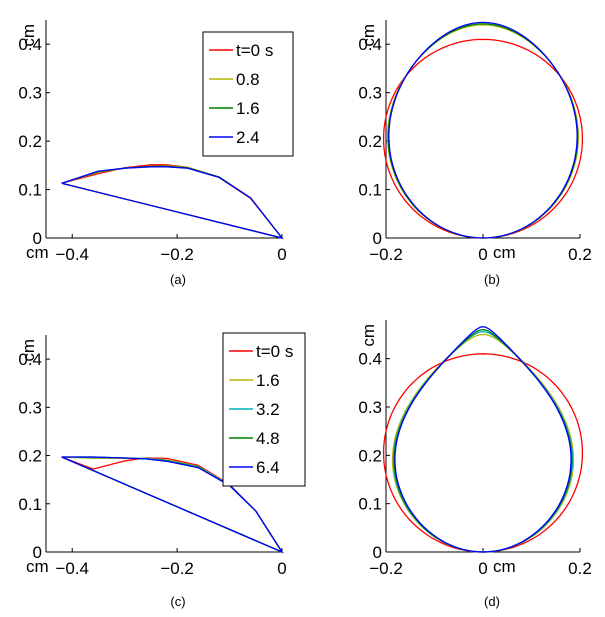  Describe the element at coordinates (492, 279) in the screenshot. I see `panel-caption: (b)` at that location.